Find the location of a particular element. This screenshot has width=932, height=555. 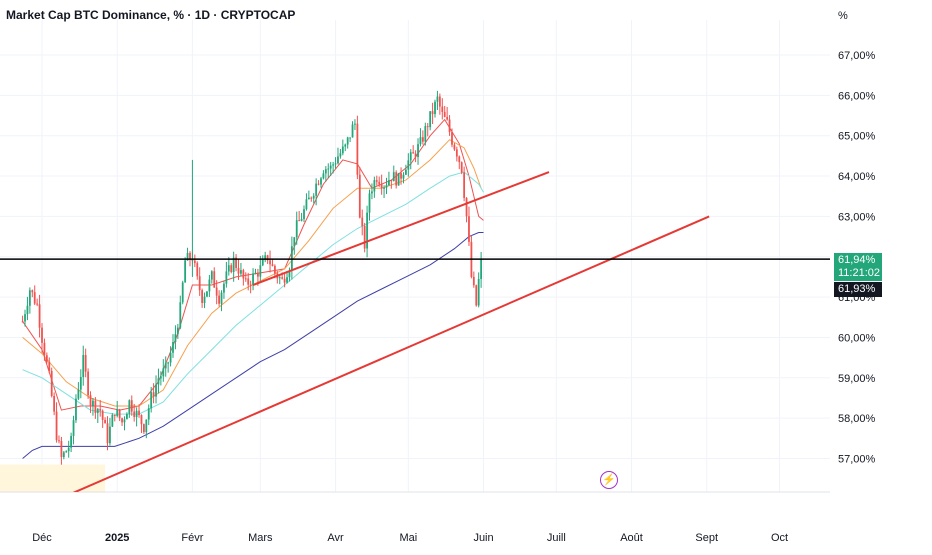

x-tick-label: Déc is located at coordinates (42, 538).